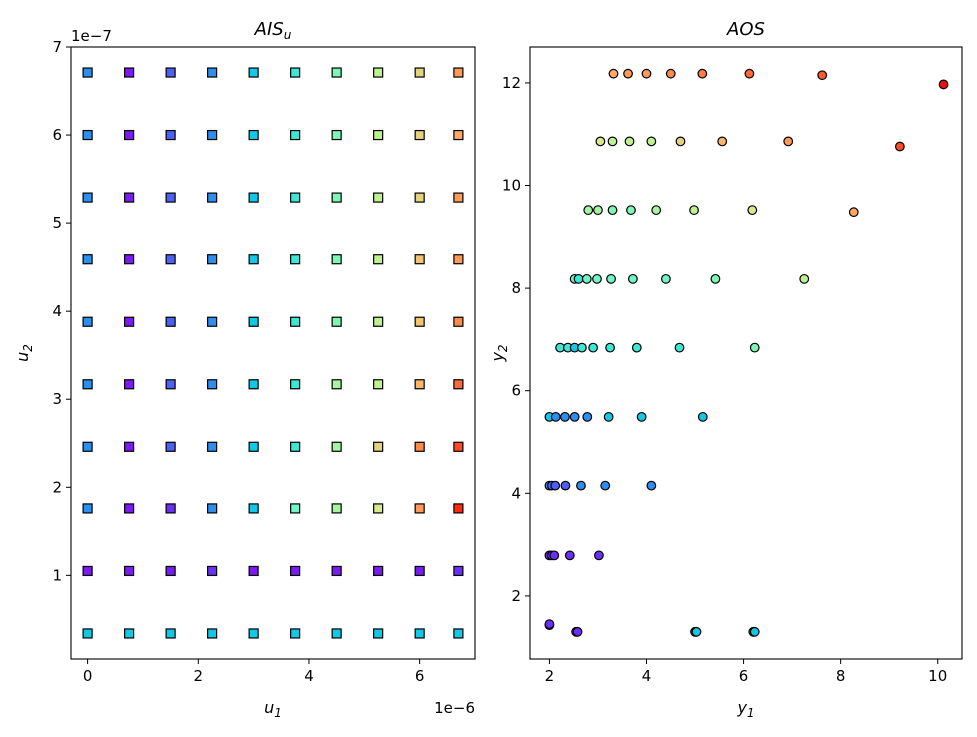 Image resolution: width=977 pixels, height=737 pixels. I want to click on x-tick-label: 8, so click(841, 676).